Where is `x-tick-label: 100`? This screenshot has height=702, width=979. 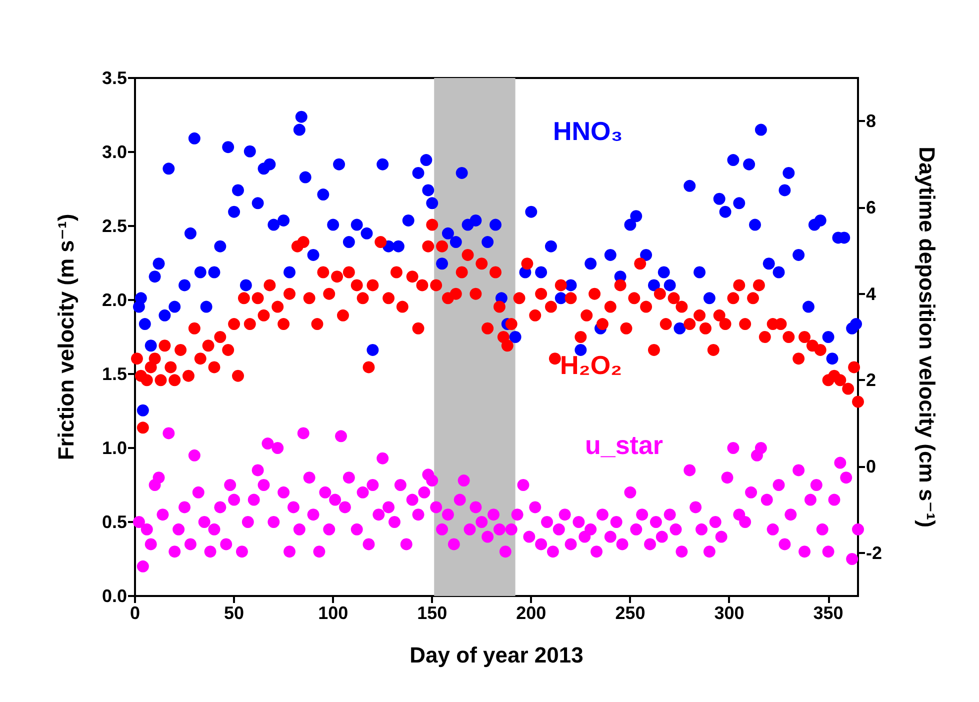 x-tick-label: 100 is located at coordinates (333, 613).